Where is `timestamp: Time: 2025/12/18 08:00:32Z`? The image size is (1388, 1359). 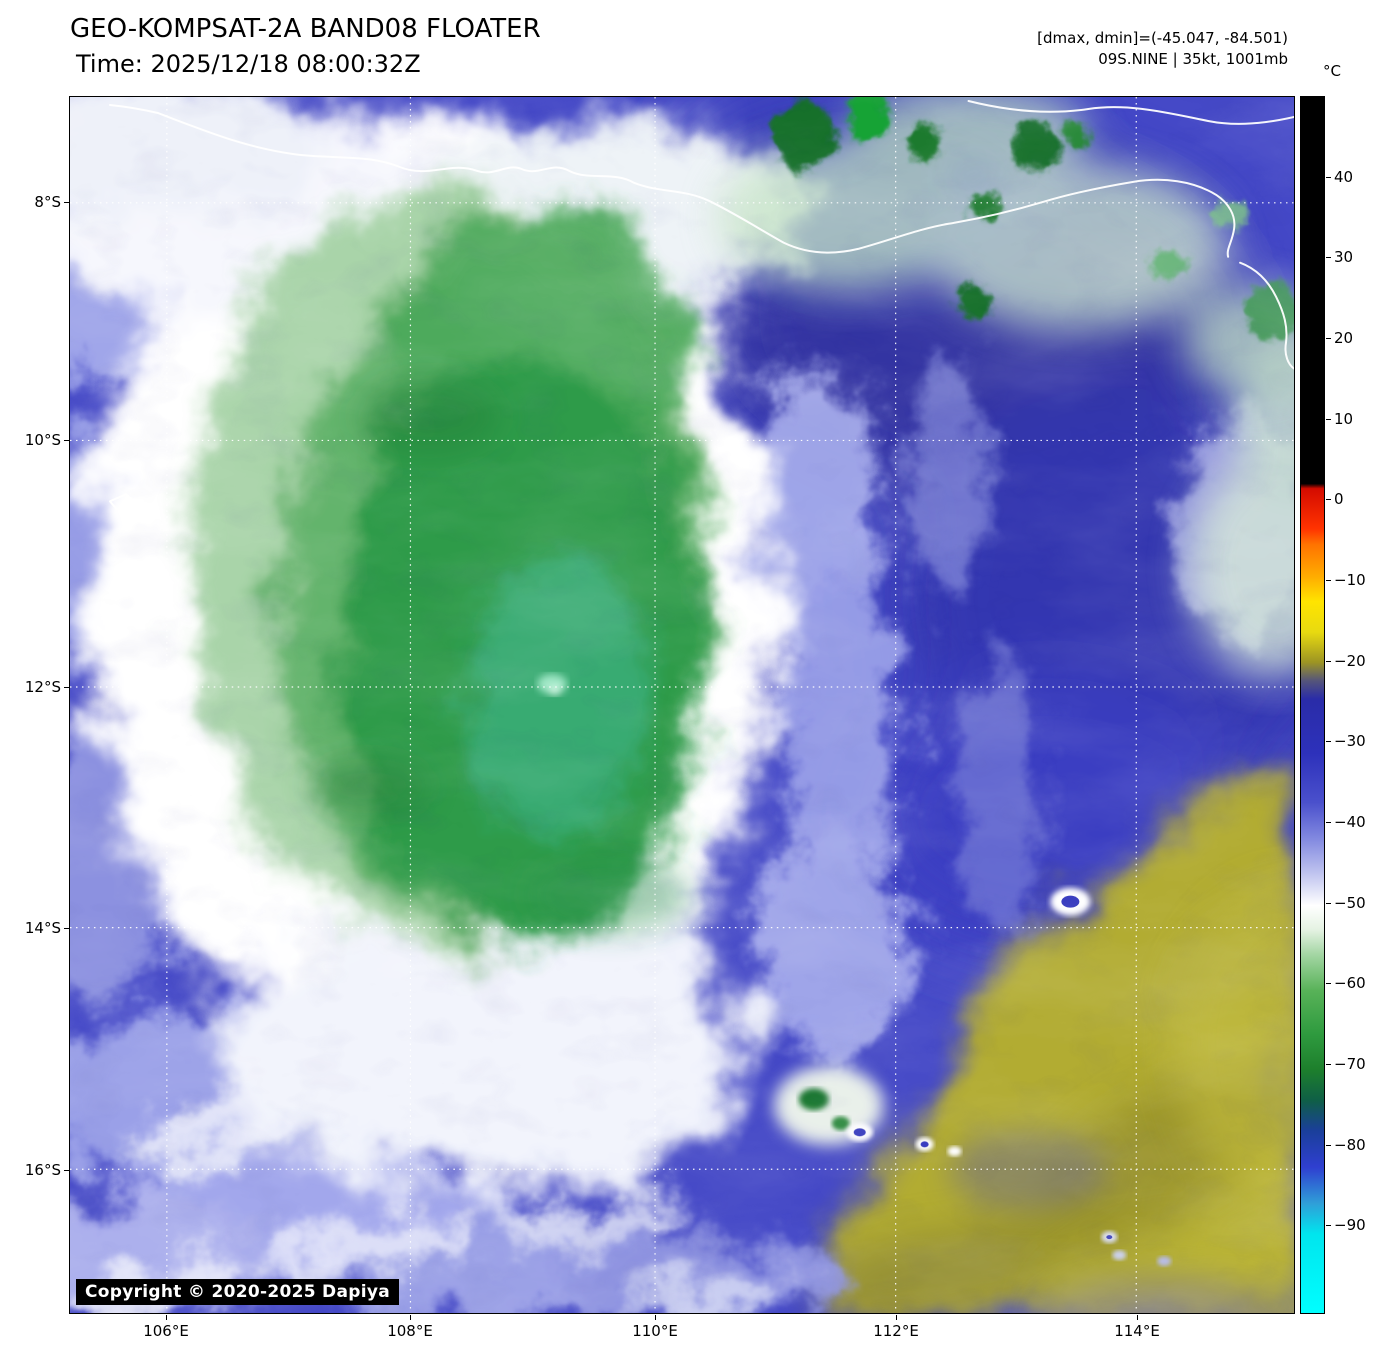 timestamp: Time: 2025/12/18 08:00:32Z is located at coordinates (248, 64).